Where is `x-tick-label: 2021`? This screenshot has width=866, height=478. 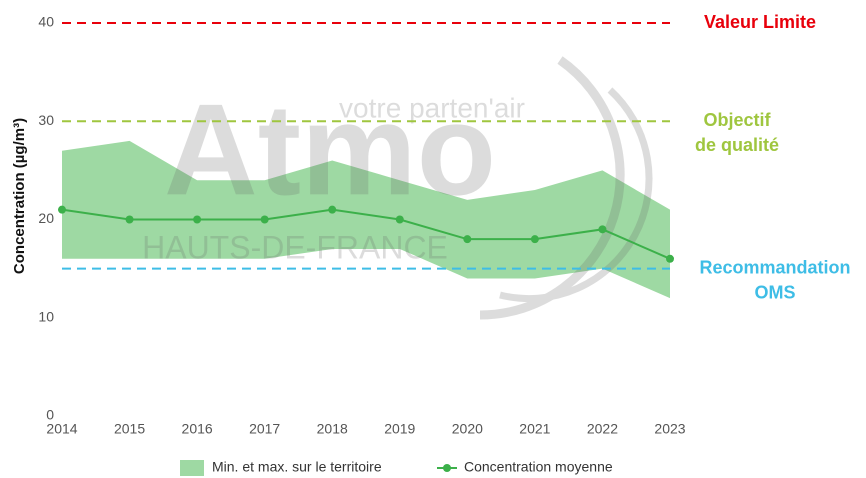
x-tick-label: 2021 is located at coordinates (534, 429).